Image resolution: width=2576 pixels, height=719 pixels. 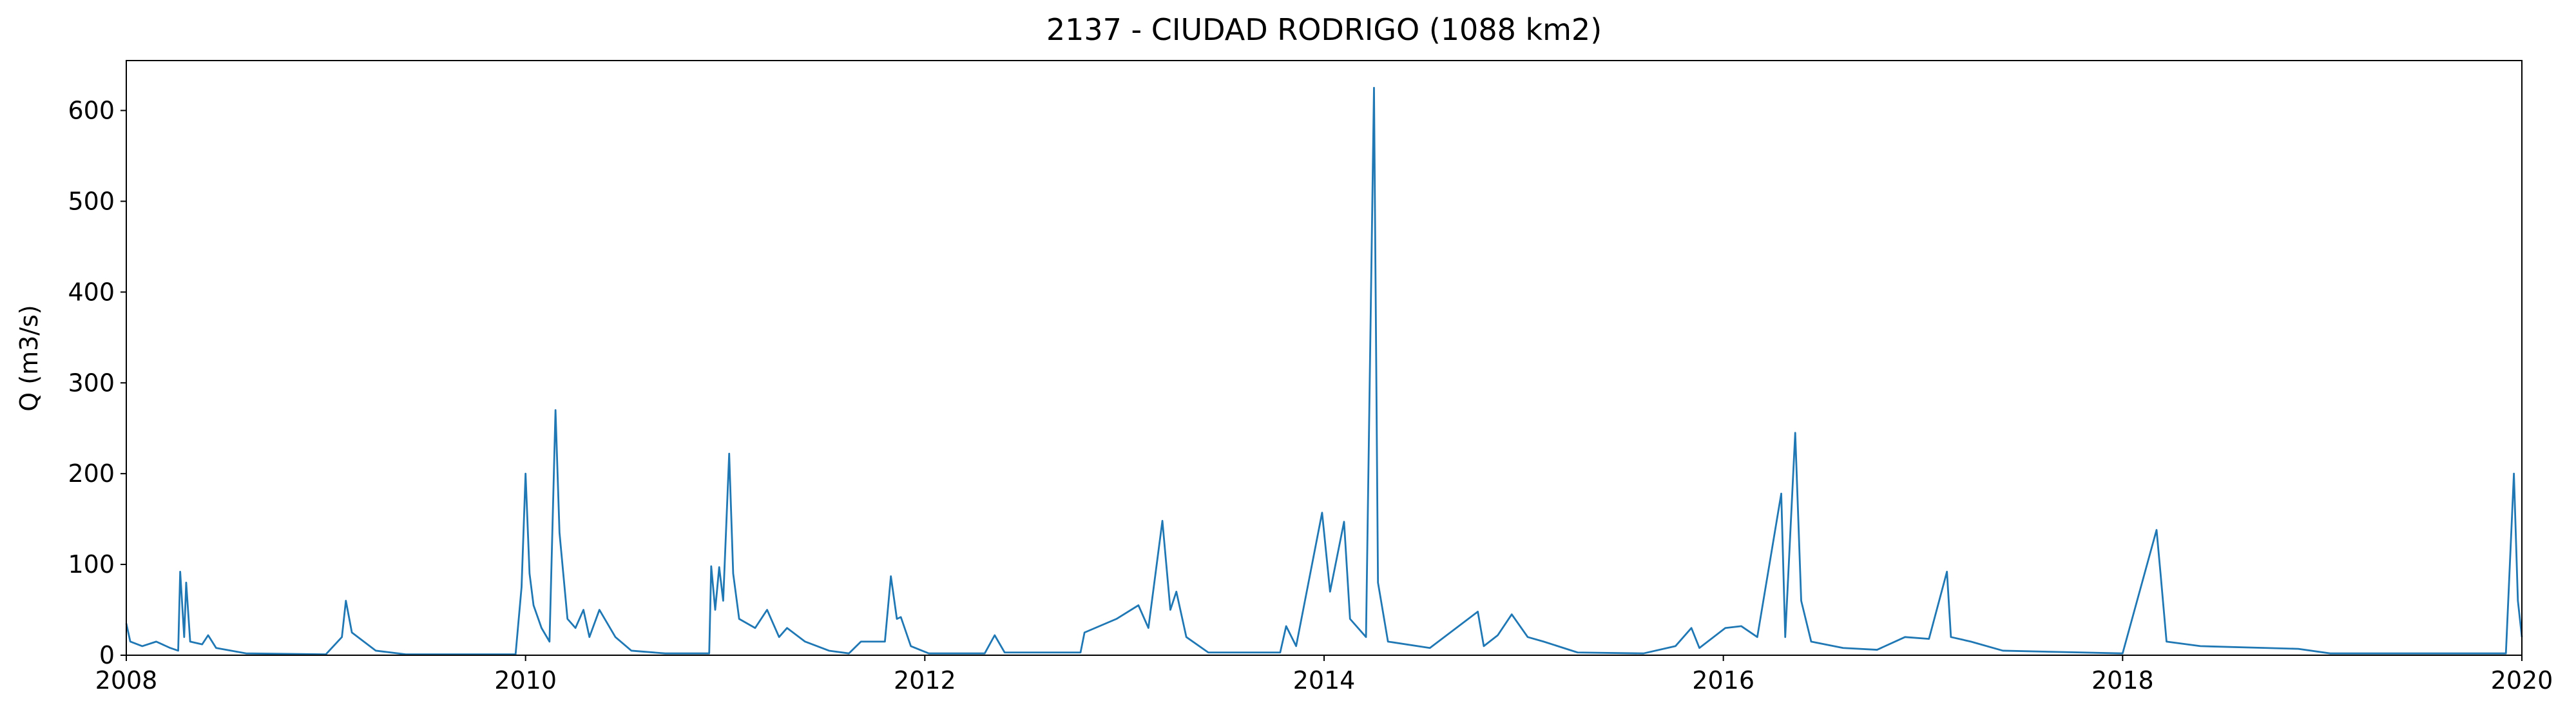 What do you see at coordinates (2122, 680) in the screenshot?
I see `x-tick-label: 2018` at bounding box center [2122, 680].